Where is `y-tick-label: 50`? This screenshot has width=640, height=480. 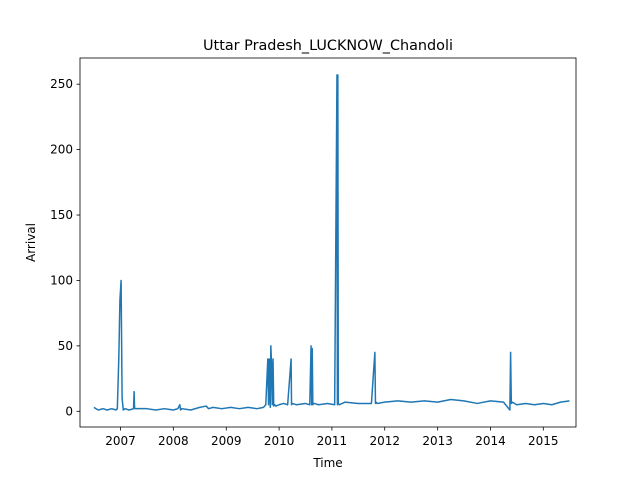 y-tick-label: 50 is located at coordinates (65, 346).